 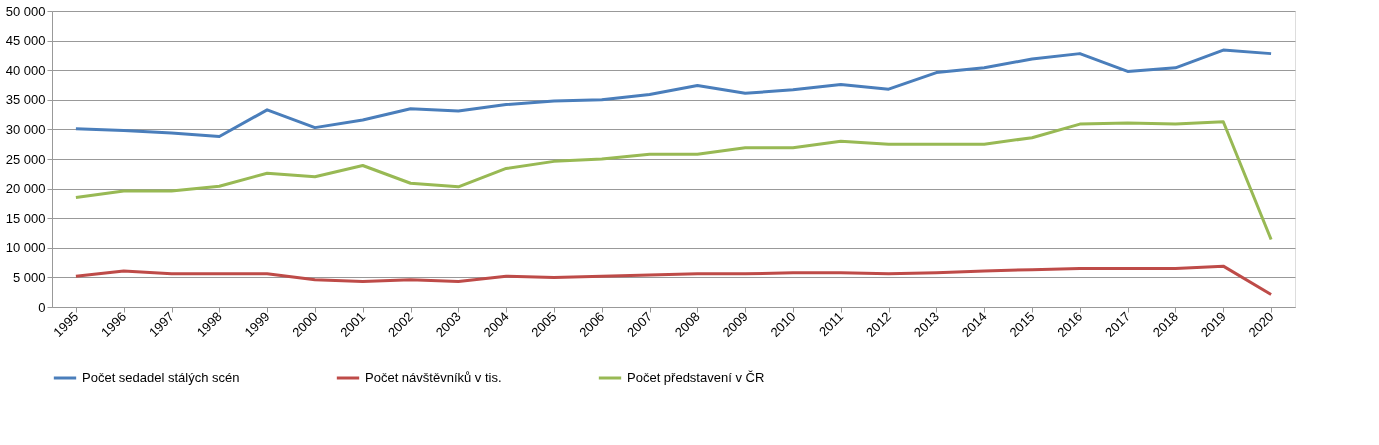 I want to click on legend-label: Počet sedadel stálých scén, so click(x=161, y=377).